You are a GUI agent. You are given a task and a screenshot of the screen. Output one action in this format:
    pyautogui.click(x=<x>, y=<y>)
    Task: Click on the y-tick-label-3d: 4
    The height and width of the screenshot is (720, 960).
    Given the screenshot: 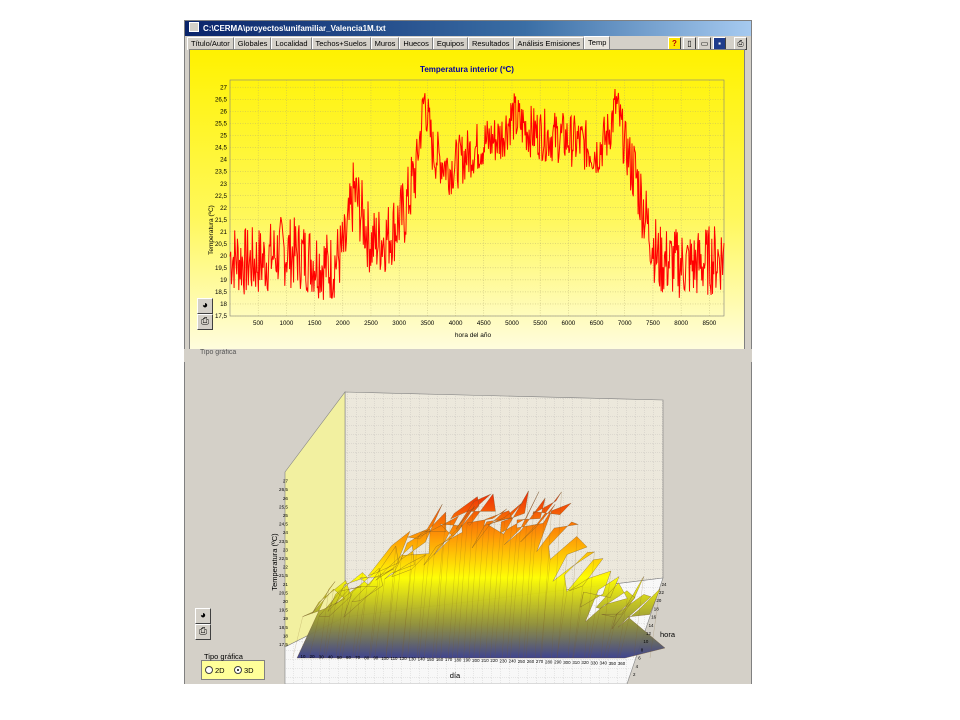 What is the action you would take?
    pyautogui.click(x=637, y=666)
    